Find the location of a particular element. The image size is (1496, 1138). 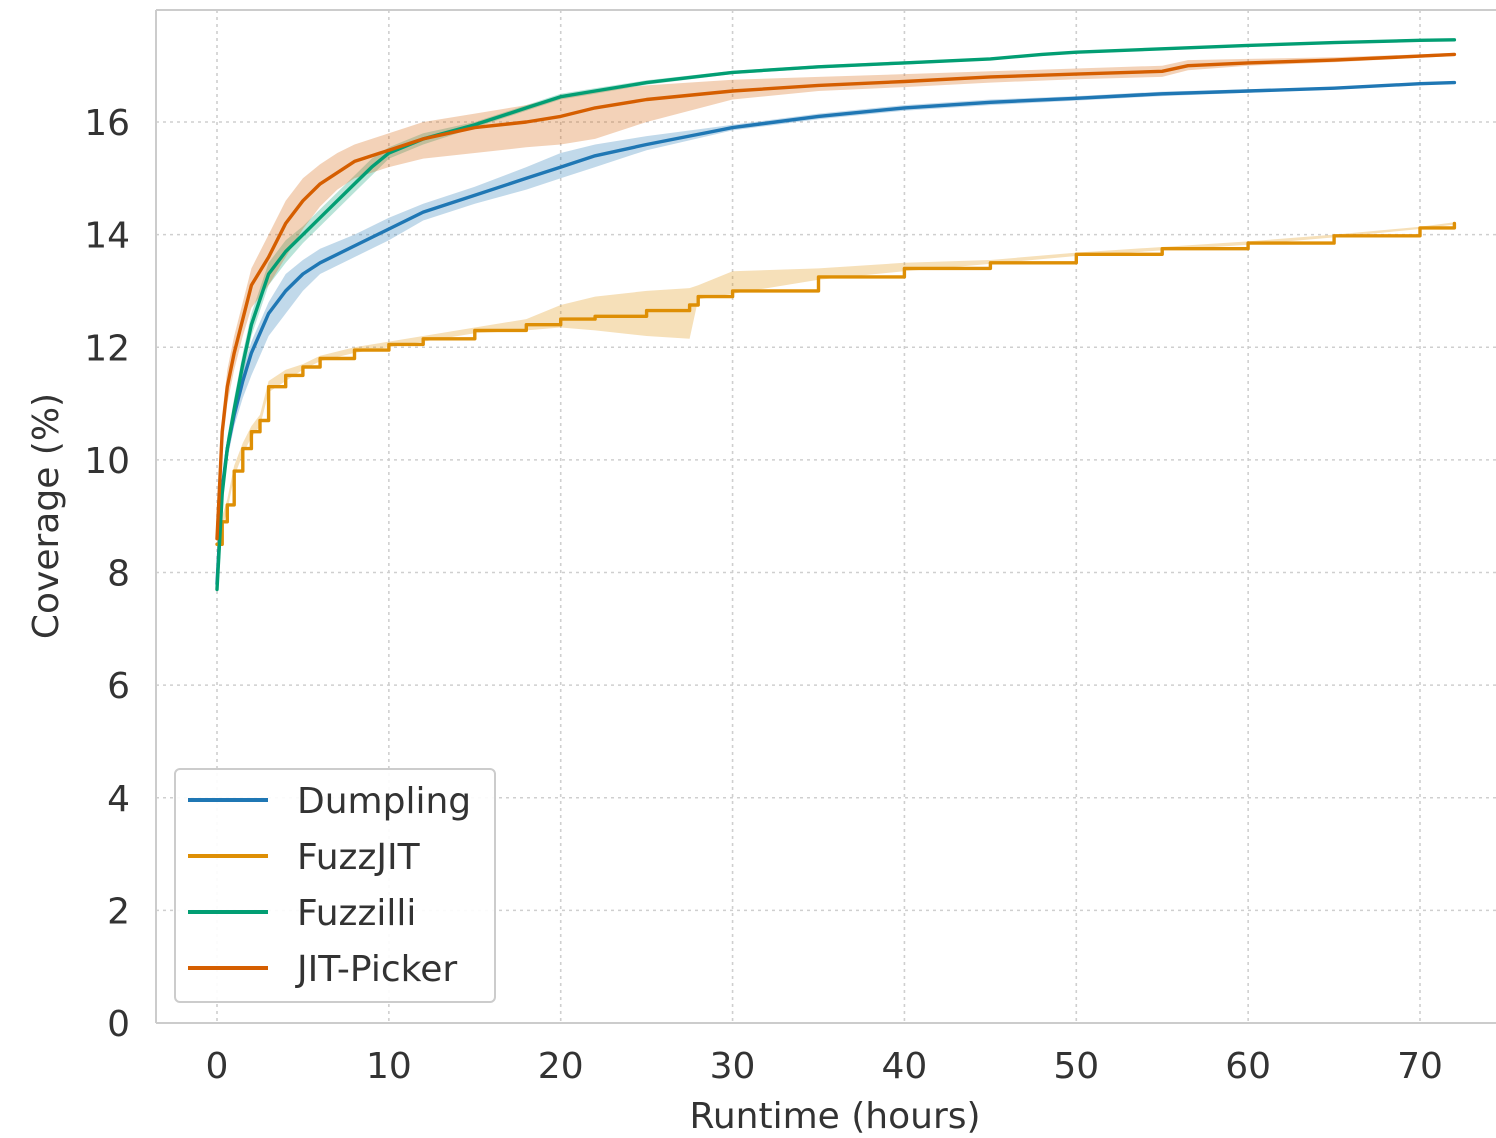

legend: Dumpling FuzzJIT Fuzzilli JIT-Picker is located at coordinates (335, 885).